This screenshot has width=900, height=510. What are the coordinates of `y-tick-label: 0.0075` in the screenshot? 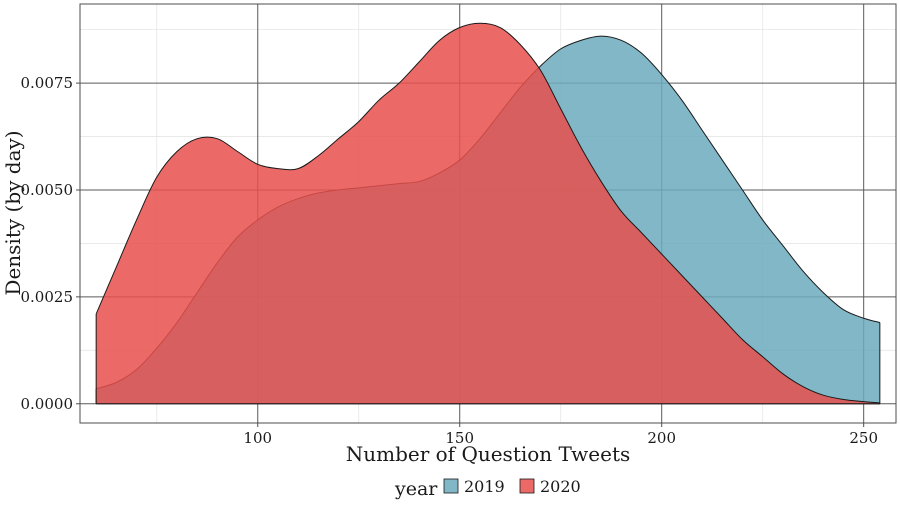 It's located at (47, 83).